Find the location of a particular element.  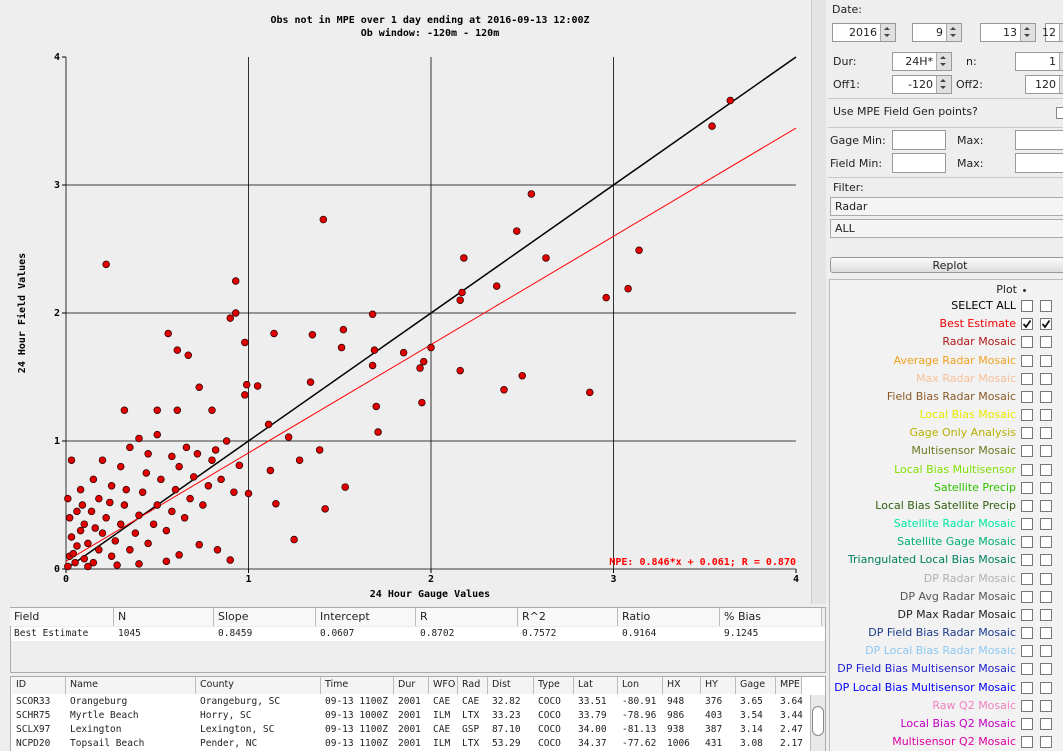

spinner: 1 is located at coordinates (1039, 61).